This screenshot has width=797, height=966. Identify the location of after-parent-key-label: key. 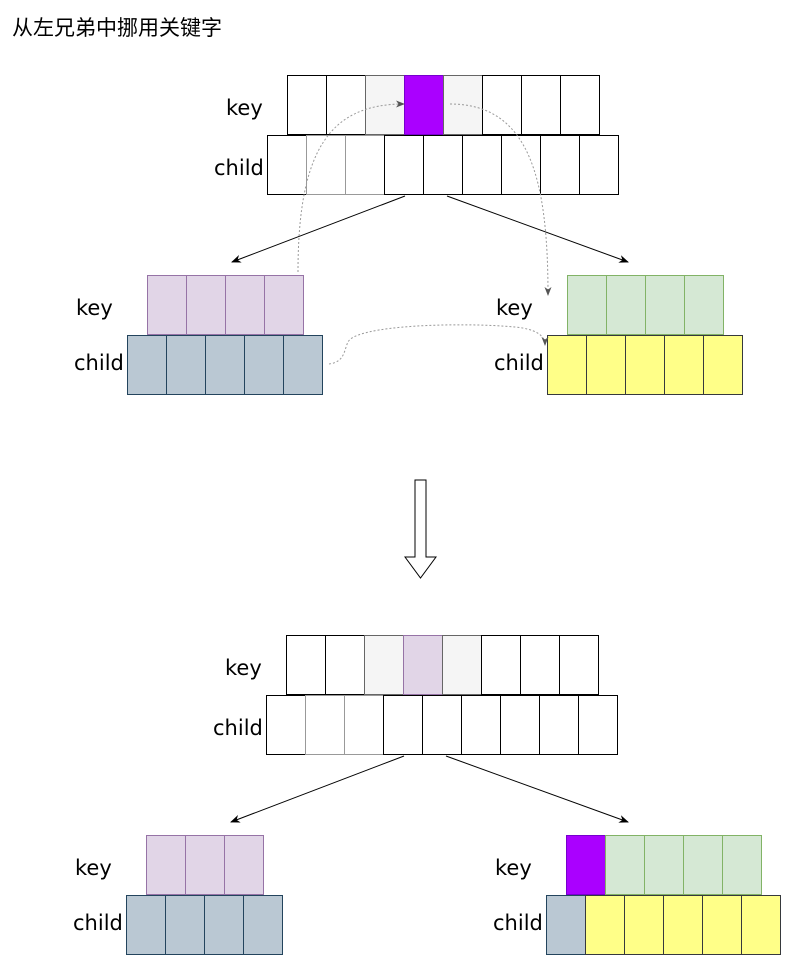
(243, 668).